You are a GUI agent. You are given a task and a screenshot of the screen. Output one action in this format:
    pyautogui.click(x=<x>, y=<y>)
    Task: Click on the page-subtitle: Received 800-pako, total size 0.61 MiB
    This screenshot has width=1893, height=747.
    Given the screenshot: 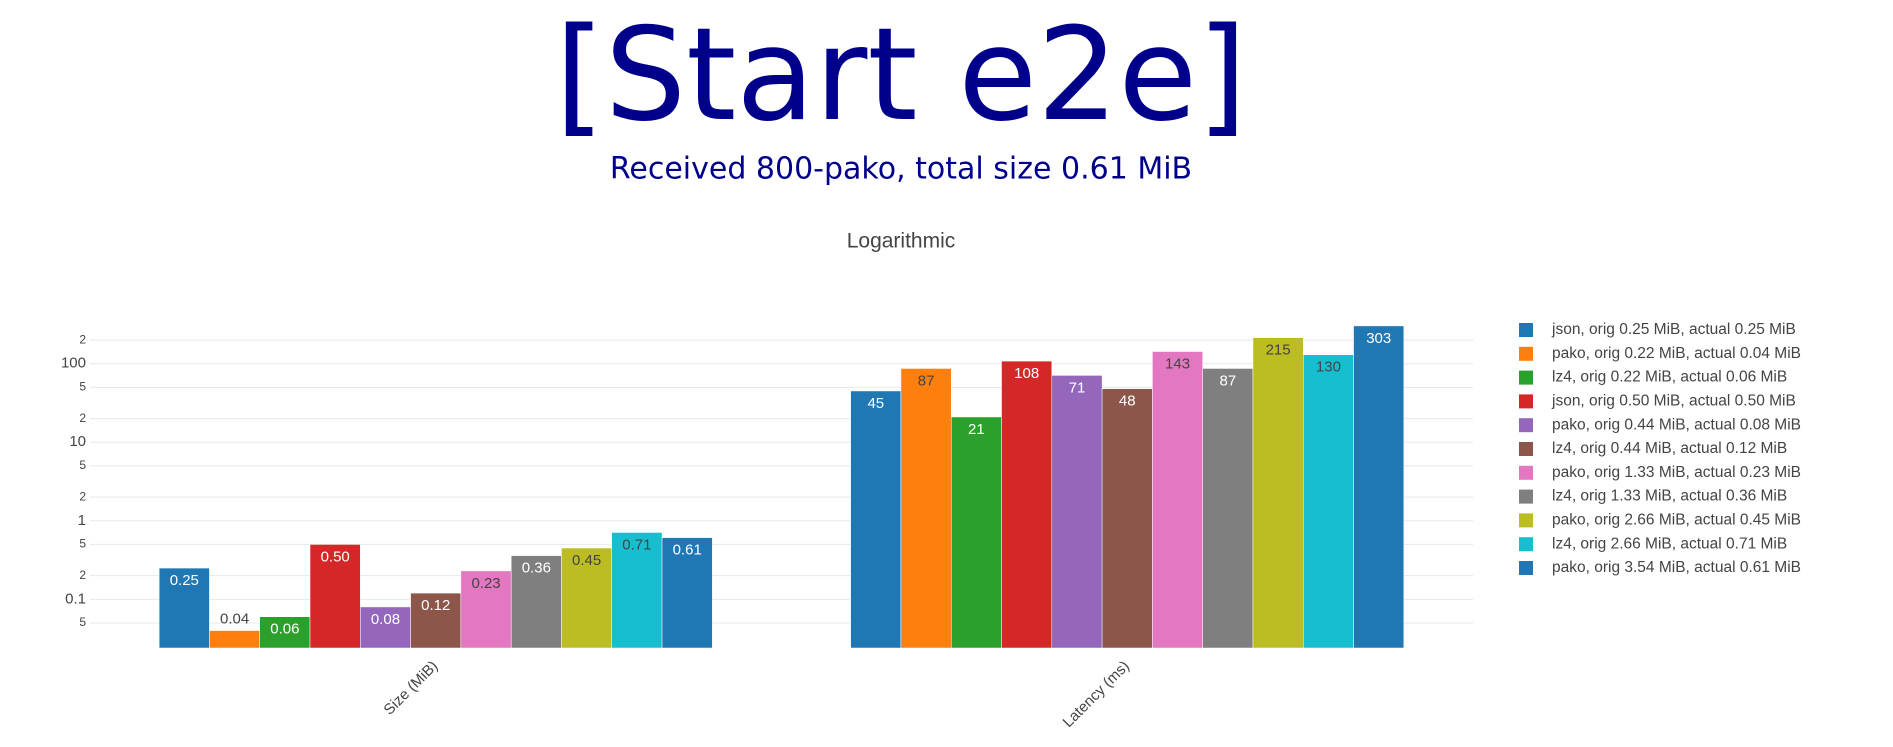 What is the action you would take?
    pyautogui.click(x=901, y=169)
    